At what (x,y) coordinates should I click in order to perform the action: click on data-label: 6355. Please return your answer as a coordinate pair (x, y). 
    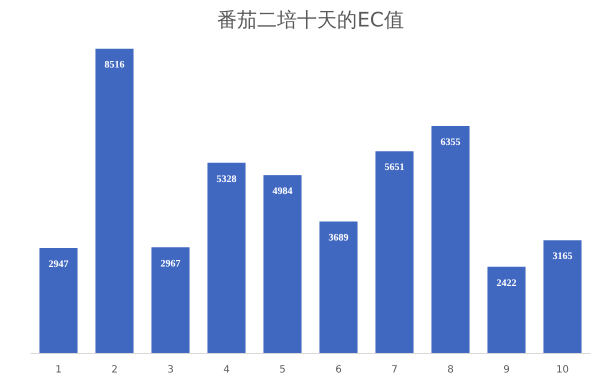
    Looking at the image, I should click on (450, 142).